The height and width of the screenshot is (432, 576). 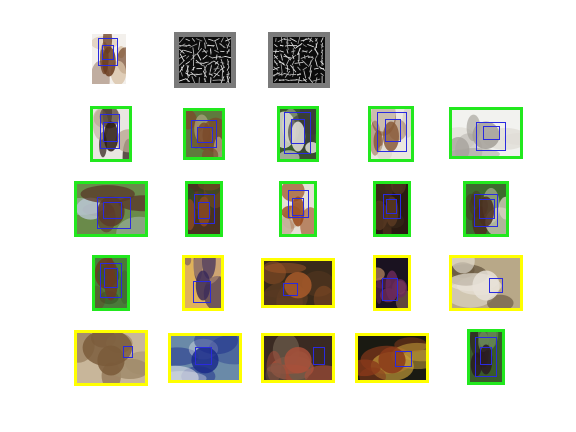 I want to click on hog-visualization, so click(x=205, y=60).